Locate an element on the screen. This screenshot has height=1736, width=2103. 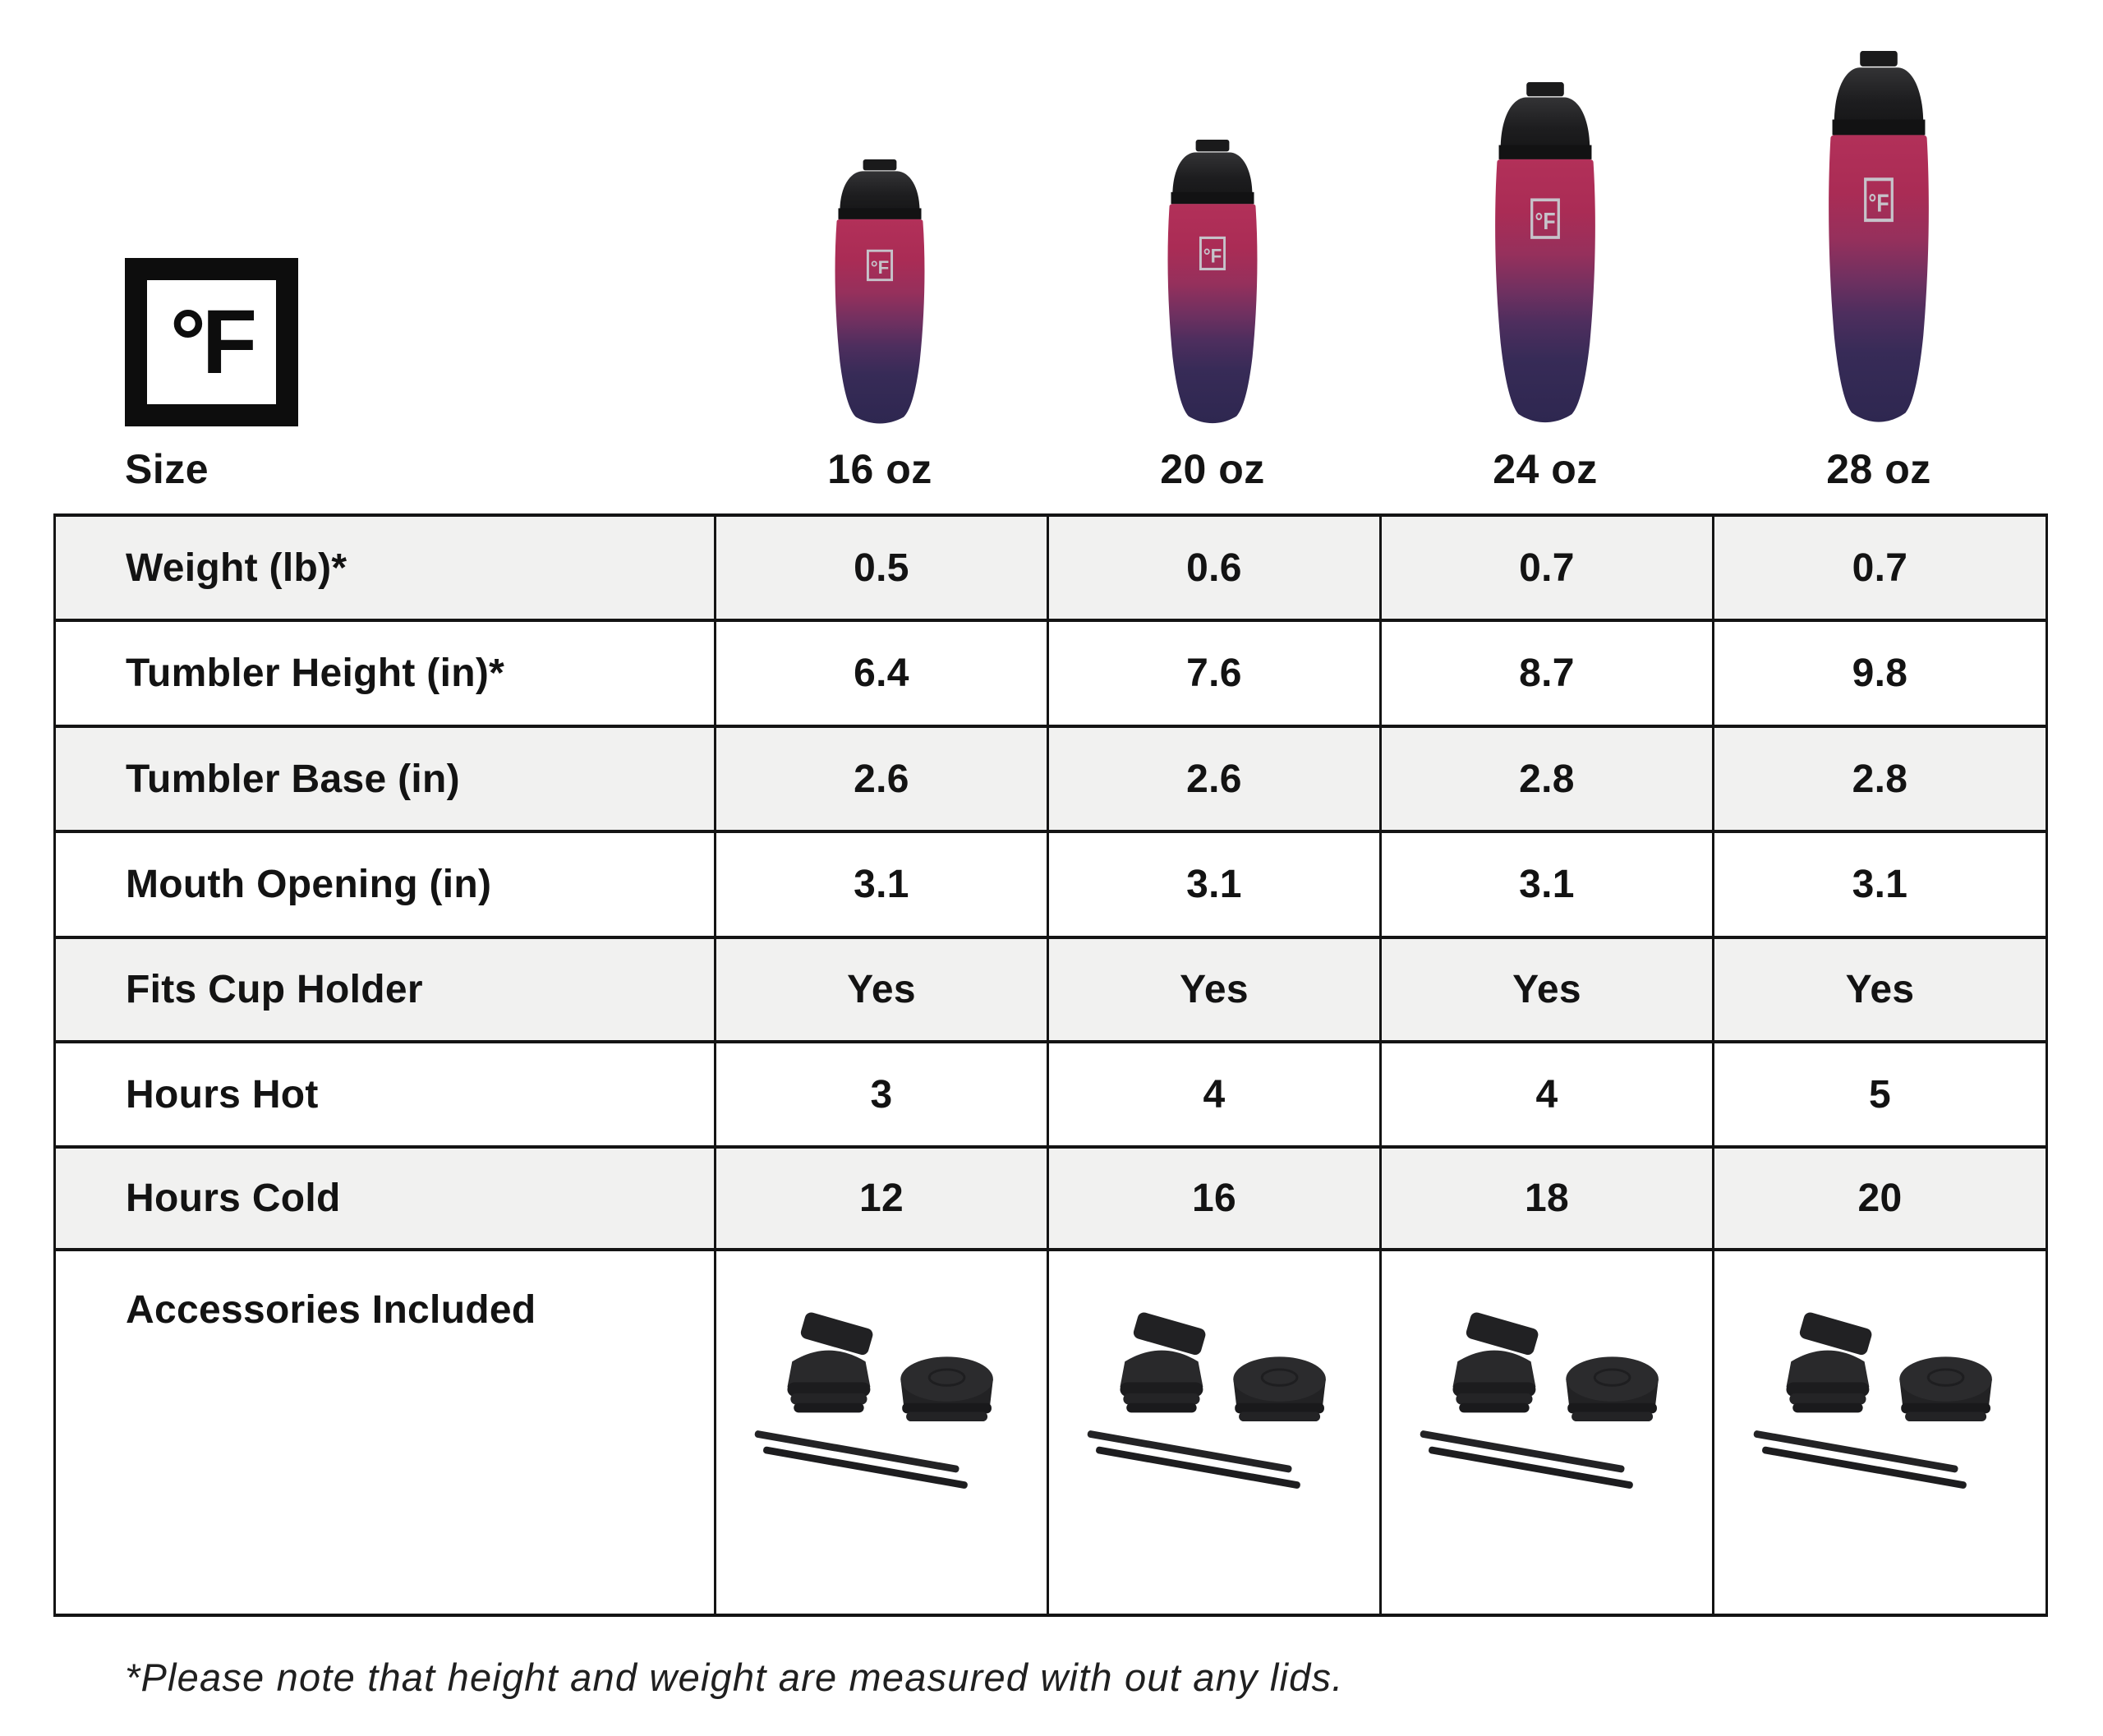
cell-value: 18 is located at coordinates (1546, 1198).